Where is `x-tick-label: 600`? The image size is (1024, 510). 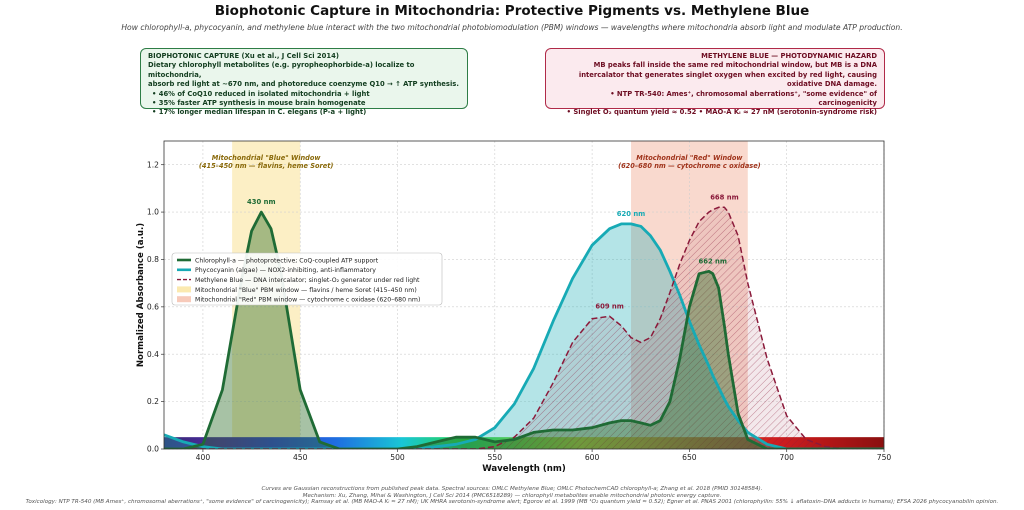 x-tick-label: 600 is located at coordinates (592, 457).